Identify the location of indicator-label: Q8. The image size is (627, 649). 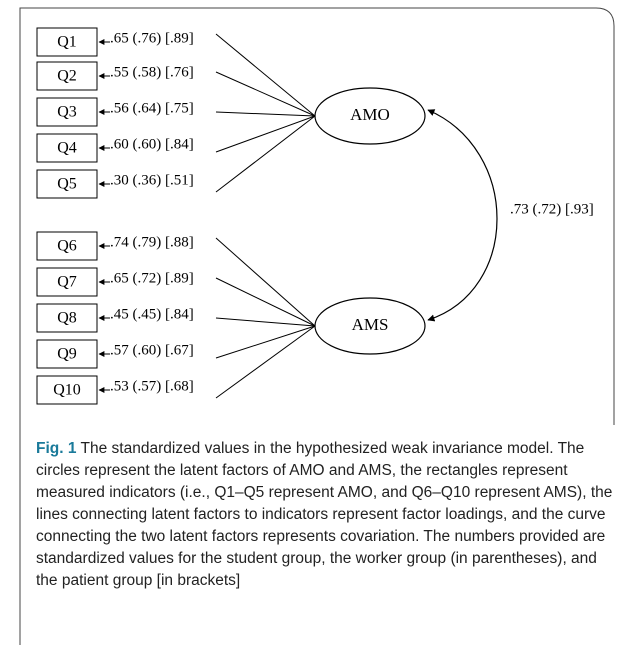
(67, 318).